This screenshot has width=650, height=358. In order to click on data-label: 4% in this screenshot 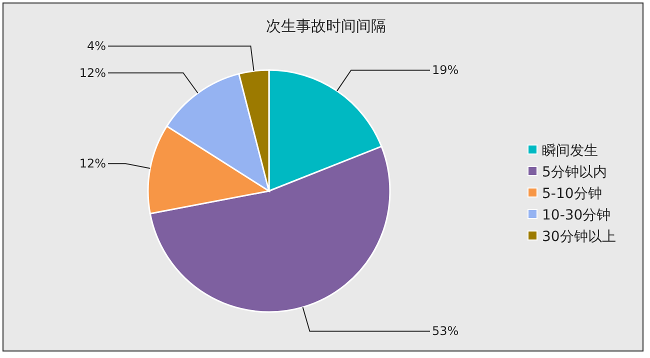, I will do `click(96, 46)`.